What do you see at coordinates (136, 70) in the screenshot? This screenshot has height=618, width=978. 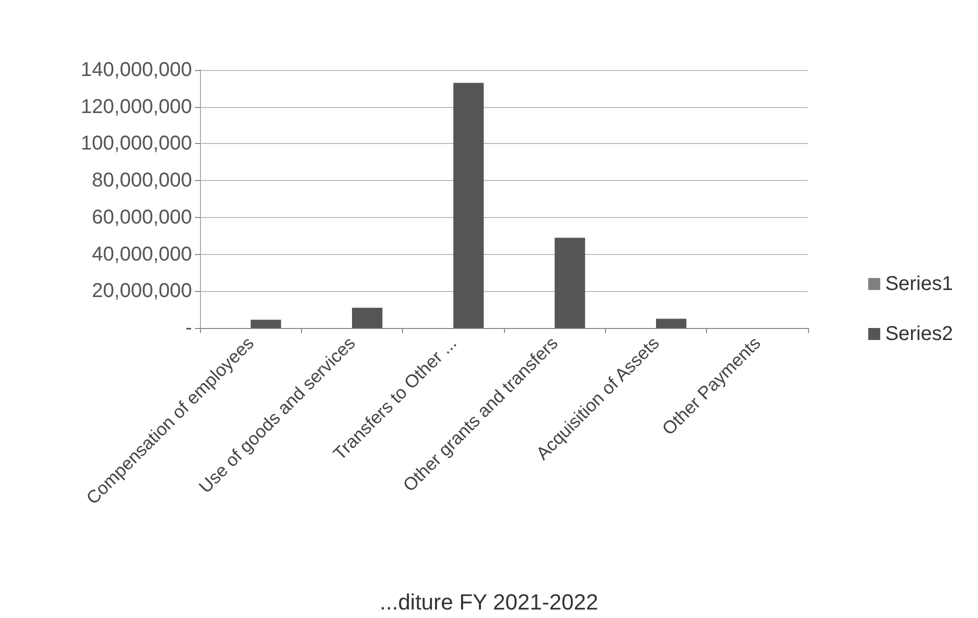 I see `y-tick-label: 140,000,000` at bounding box center [136, 70].